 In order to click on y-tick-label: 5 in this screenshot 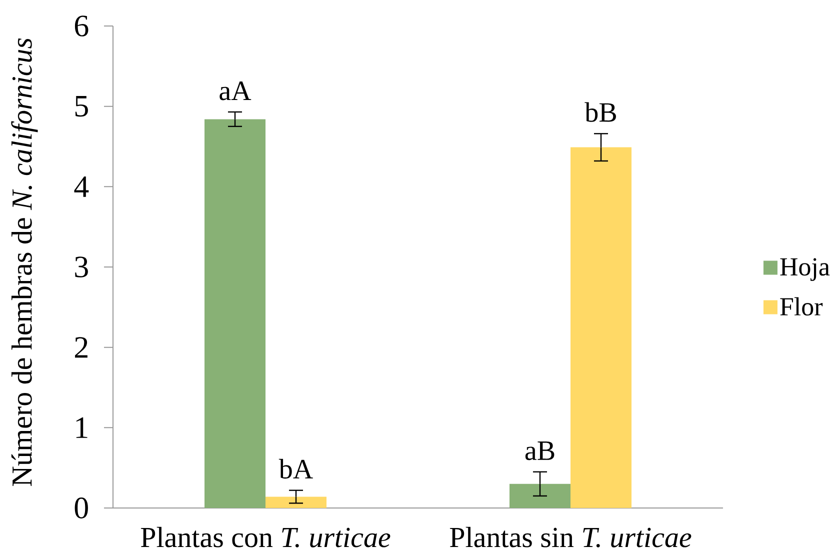, I will do `click(81, 106)`.